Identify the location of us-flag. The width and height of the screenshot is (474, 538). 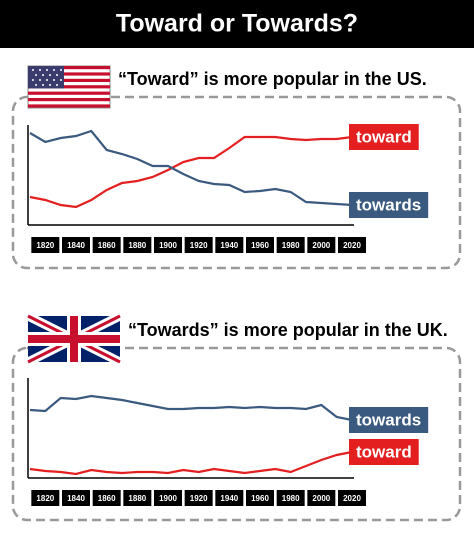
(69, 87).